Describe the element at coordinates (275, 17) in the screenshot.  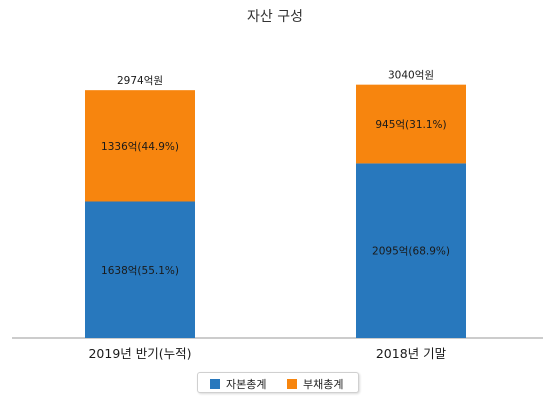
I see `chart-title: 자산 구성` at that location.